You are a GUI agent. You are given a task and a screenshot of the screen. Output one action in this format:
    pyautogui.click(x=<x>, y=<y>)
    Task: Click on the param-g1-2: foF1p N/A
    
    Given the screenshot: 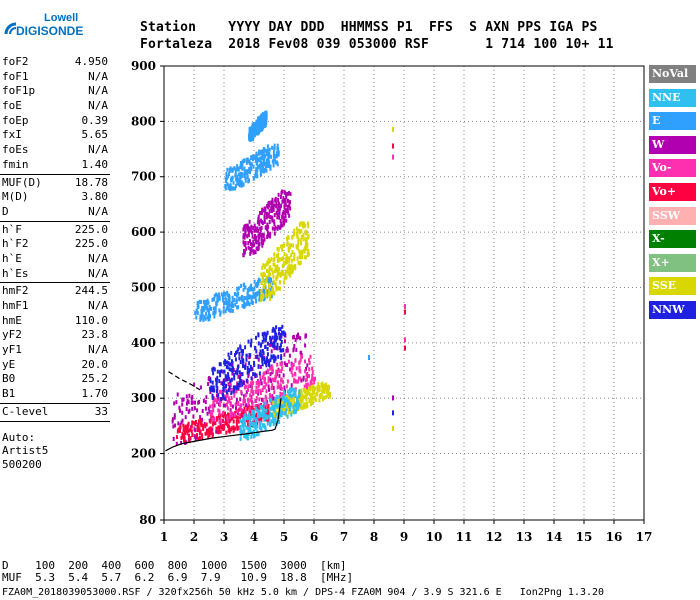 What is the action you would take?
    pyautogui.click(x=56, y=91)
    